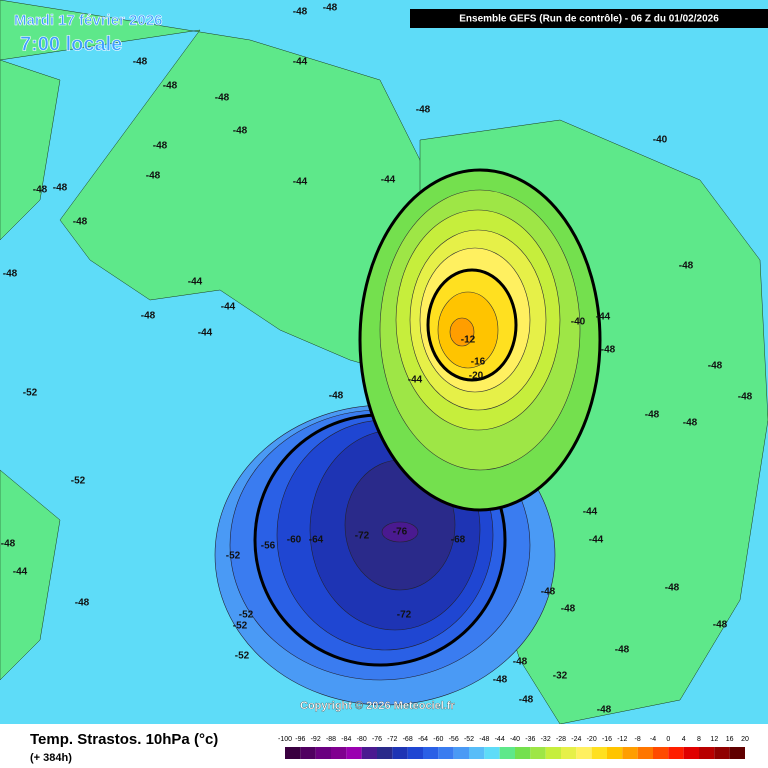 The height and width of the screenshot is (768, 768). I want to click on colorbar-tick-label: 16, so click(730, 739).